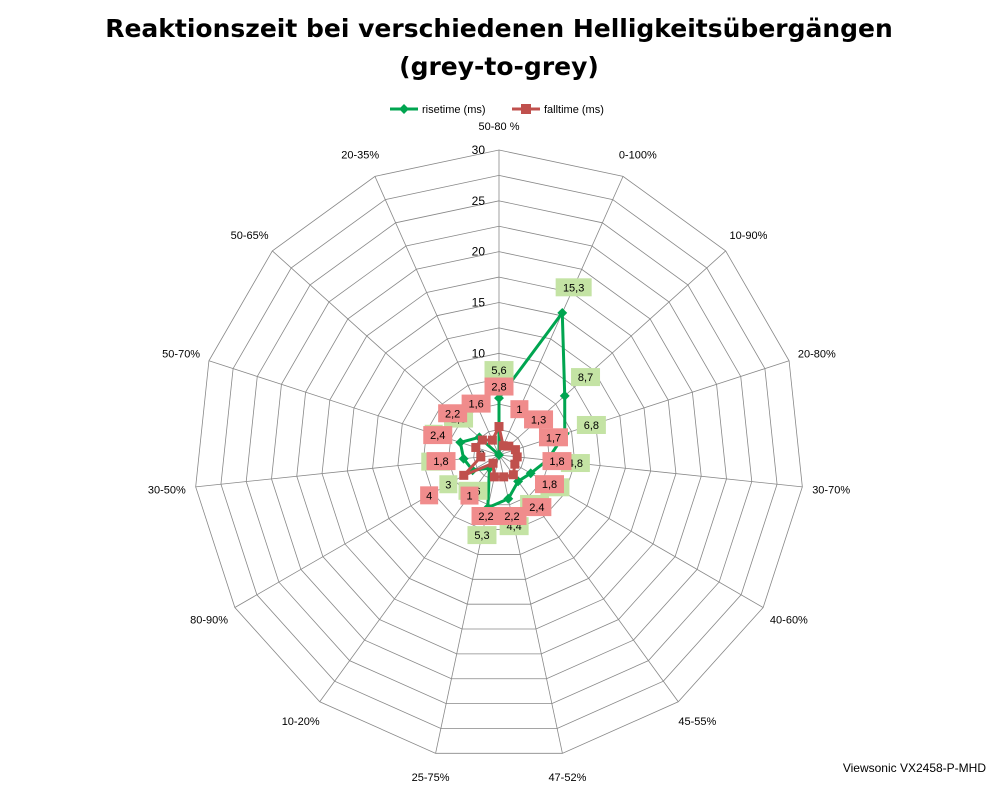 This screenshot has width=998, height=786. Describe the element at coordinates (167, 490) in the screenshot. I see `category-label: 30-50%` at that location.